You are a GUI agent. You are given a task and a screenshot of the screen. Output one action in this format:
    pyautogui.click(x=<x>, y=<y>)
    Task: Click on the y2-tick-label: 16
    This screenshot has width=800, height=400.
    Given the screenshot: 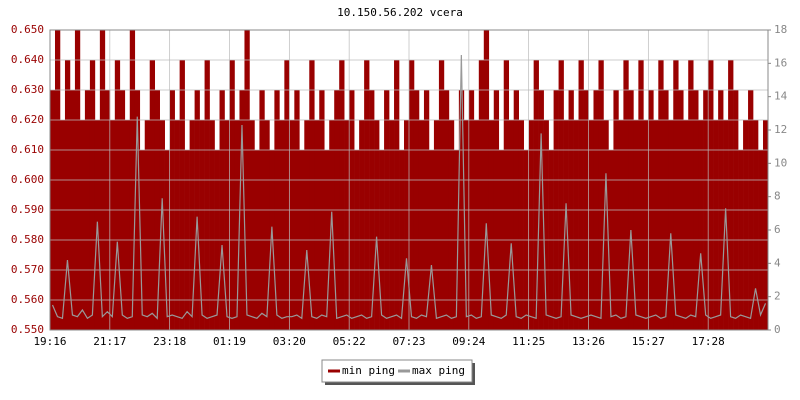 What is the action you would take?
    pyautogui.click(x=780, y=62)
    